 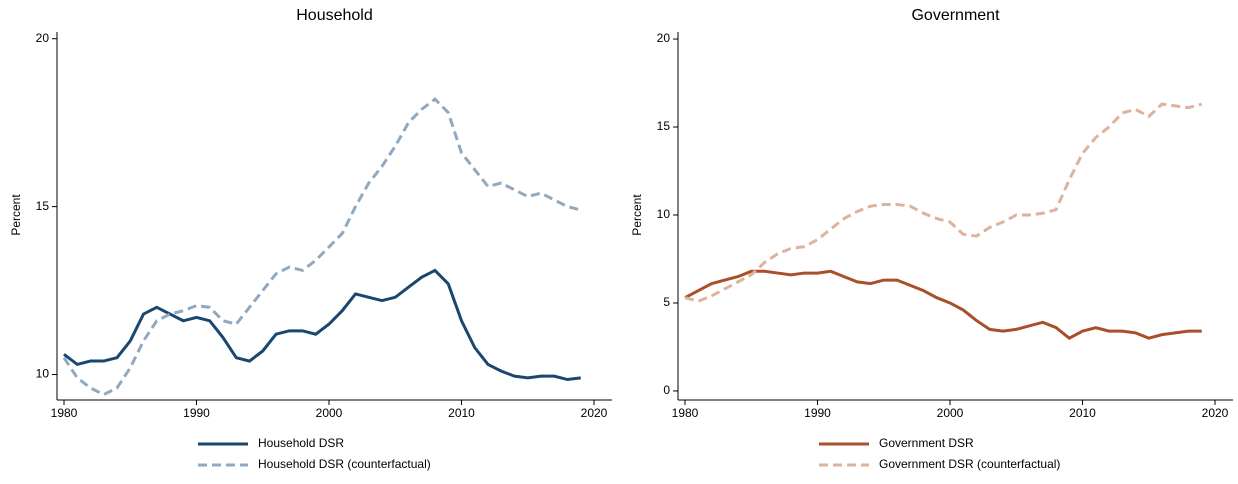 I want to click on legend-label: Household DSR (counterfactual), so click(x=344, y=464).